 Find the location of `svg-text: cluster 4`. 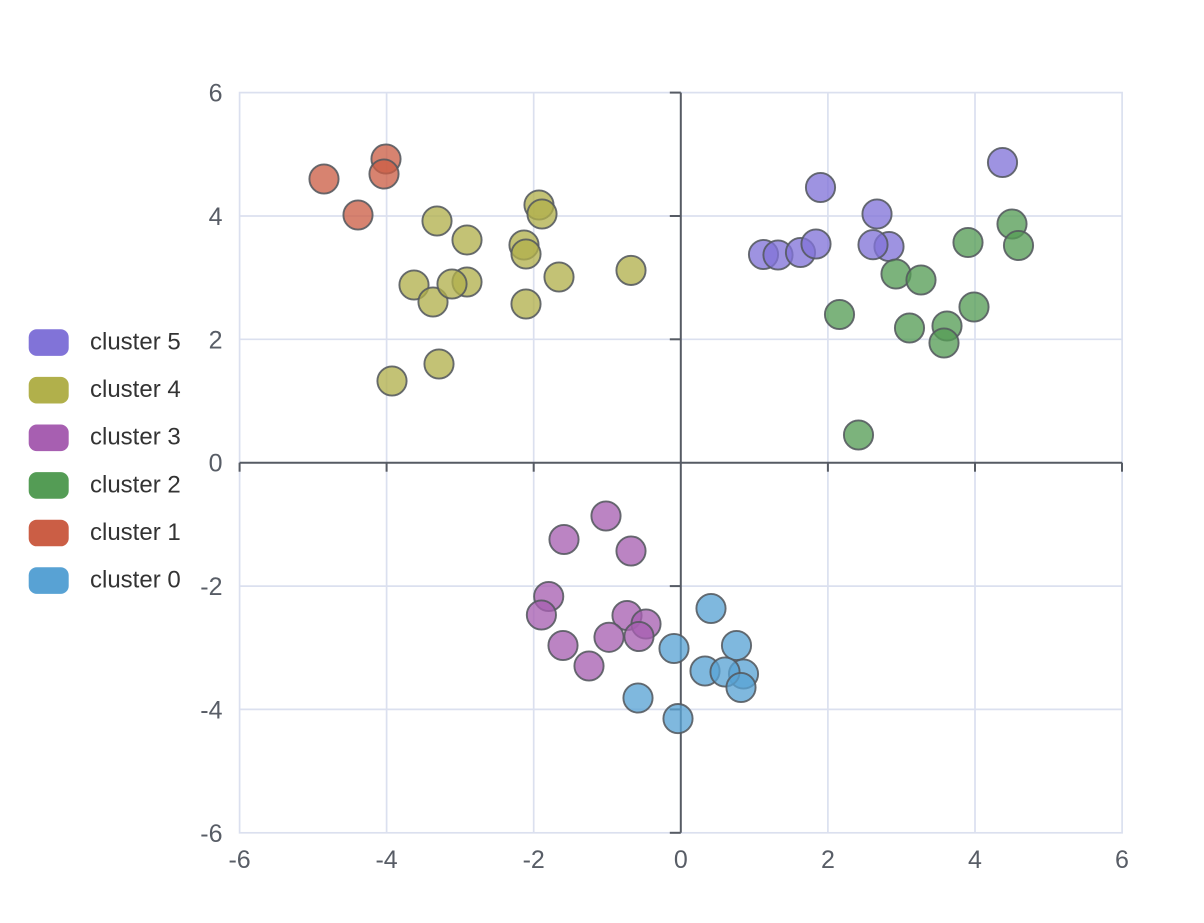

svg-text: cluster 4 is located at coordinates (135, 389).